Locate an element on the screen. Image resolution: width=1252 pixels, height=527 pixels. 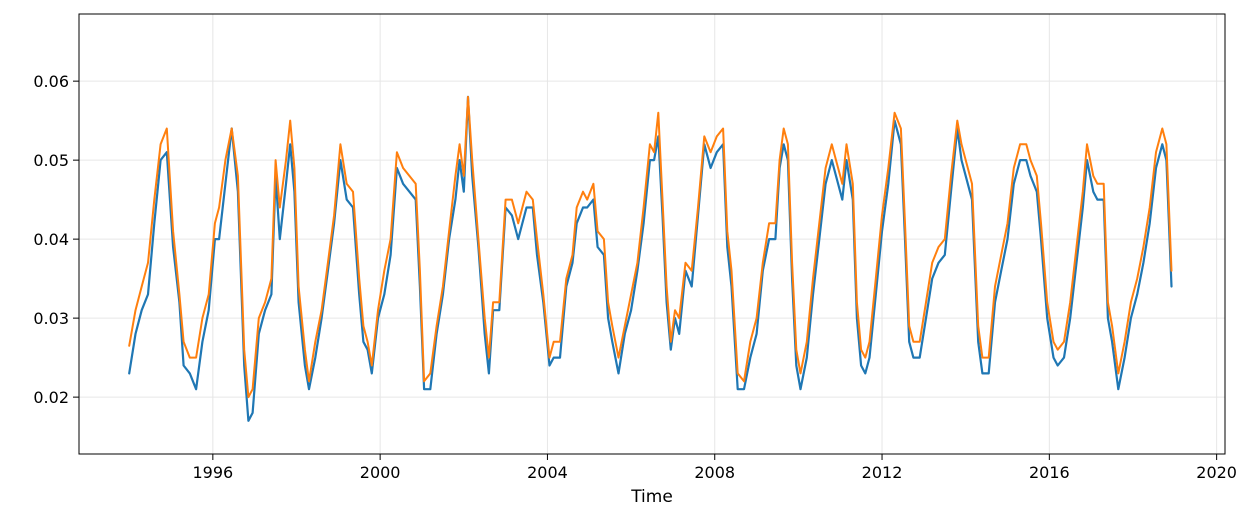
x-tick-label: 2000 is located at coordinates (380, 472).